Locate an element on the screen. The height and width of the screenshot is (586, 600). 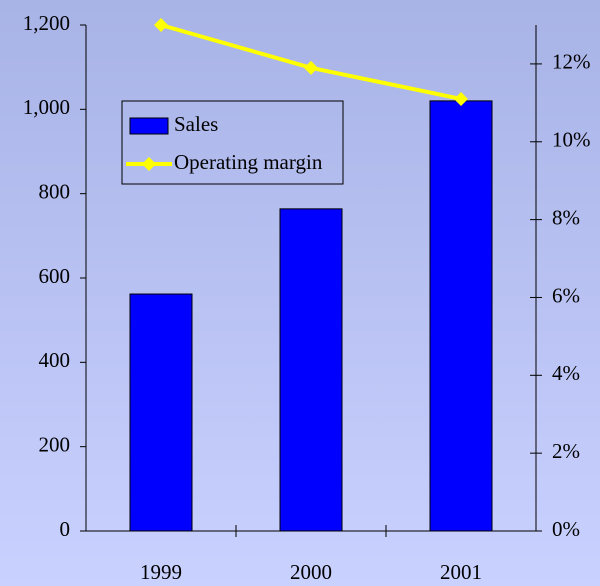
y2-tick-label: 12% is located at coordinates (571, 62).